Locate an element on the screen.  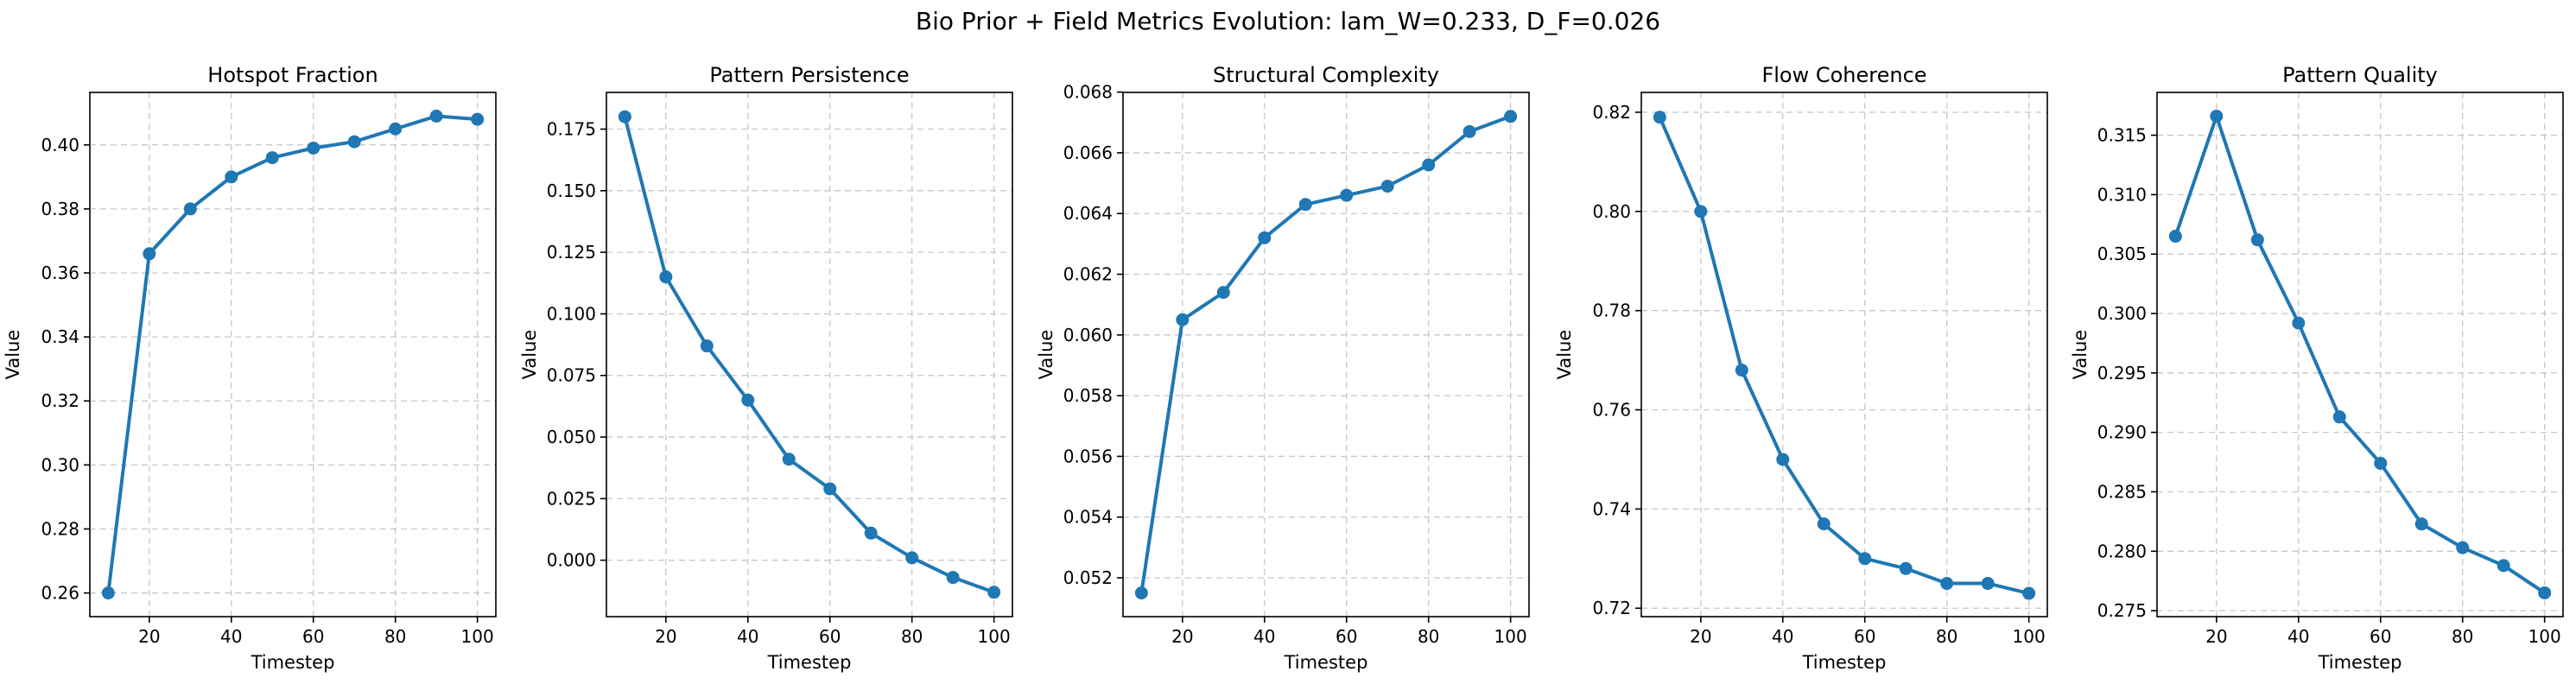
y-tick-label: 0.062 is located at coordinates (1088, 274).